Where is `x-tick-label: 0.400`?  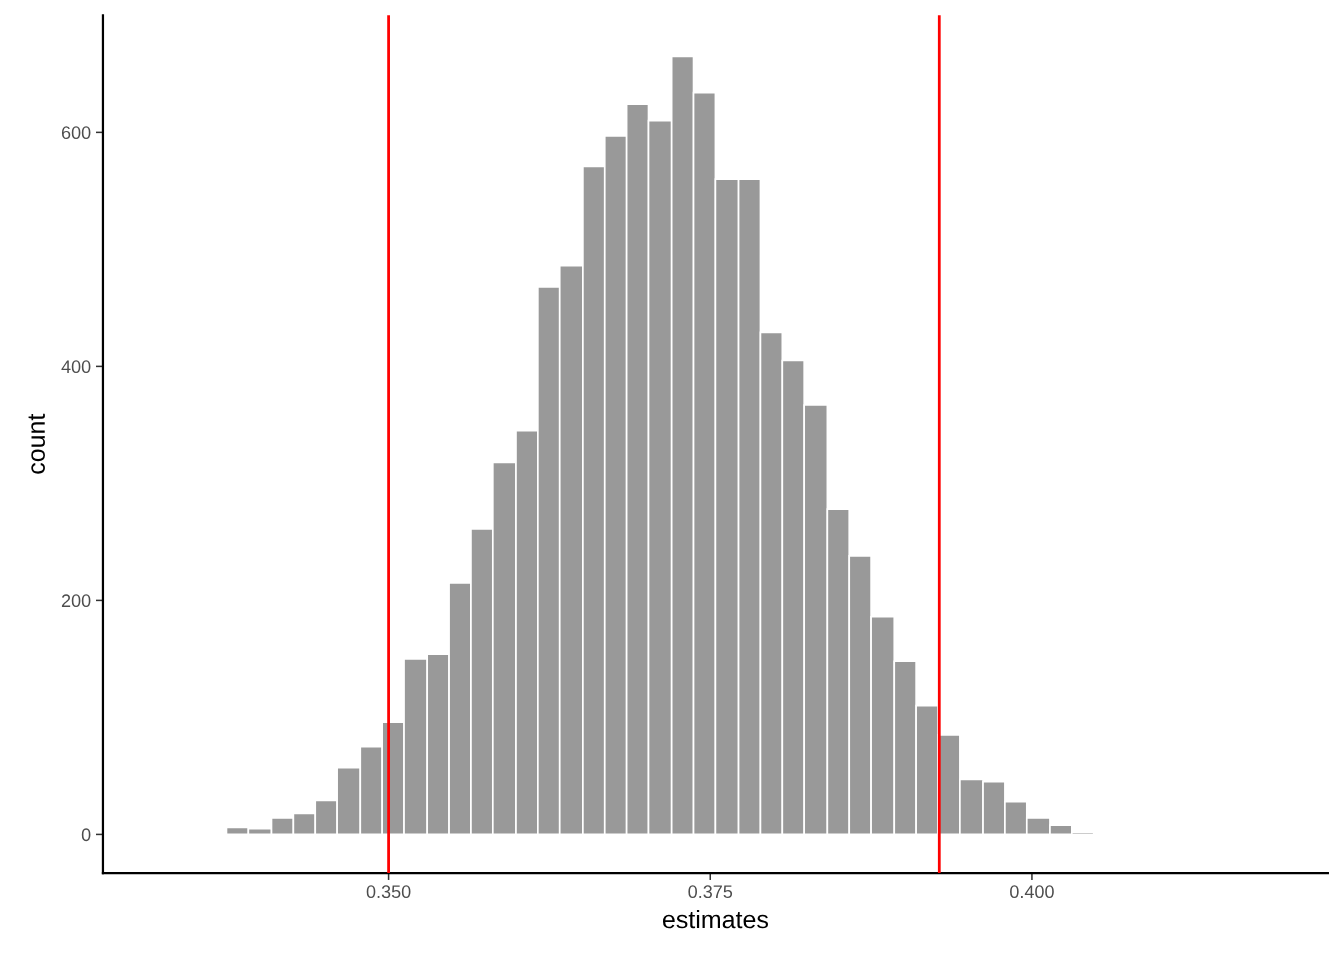
x-tick-label: 0.400 is located at coordinates (1032, 892).